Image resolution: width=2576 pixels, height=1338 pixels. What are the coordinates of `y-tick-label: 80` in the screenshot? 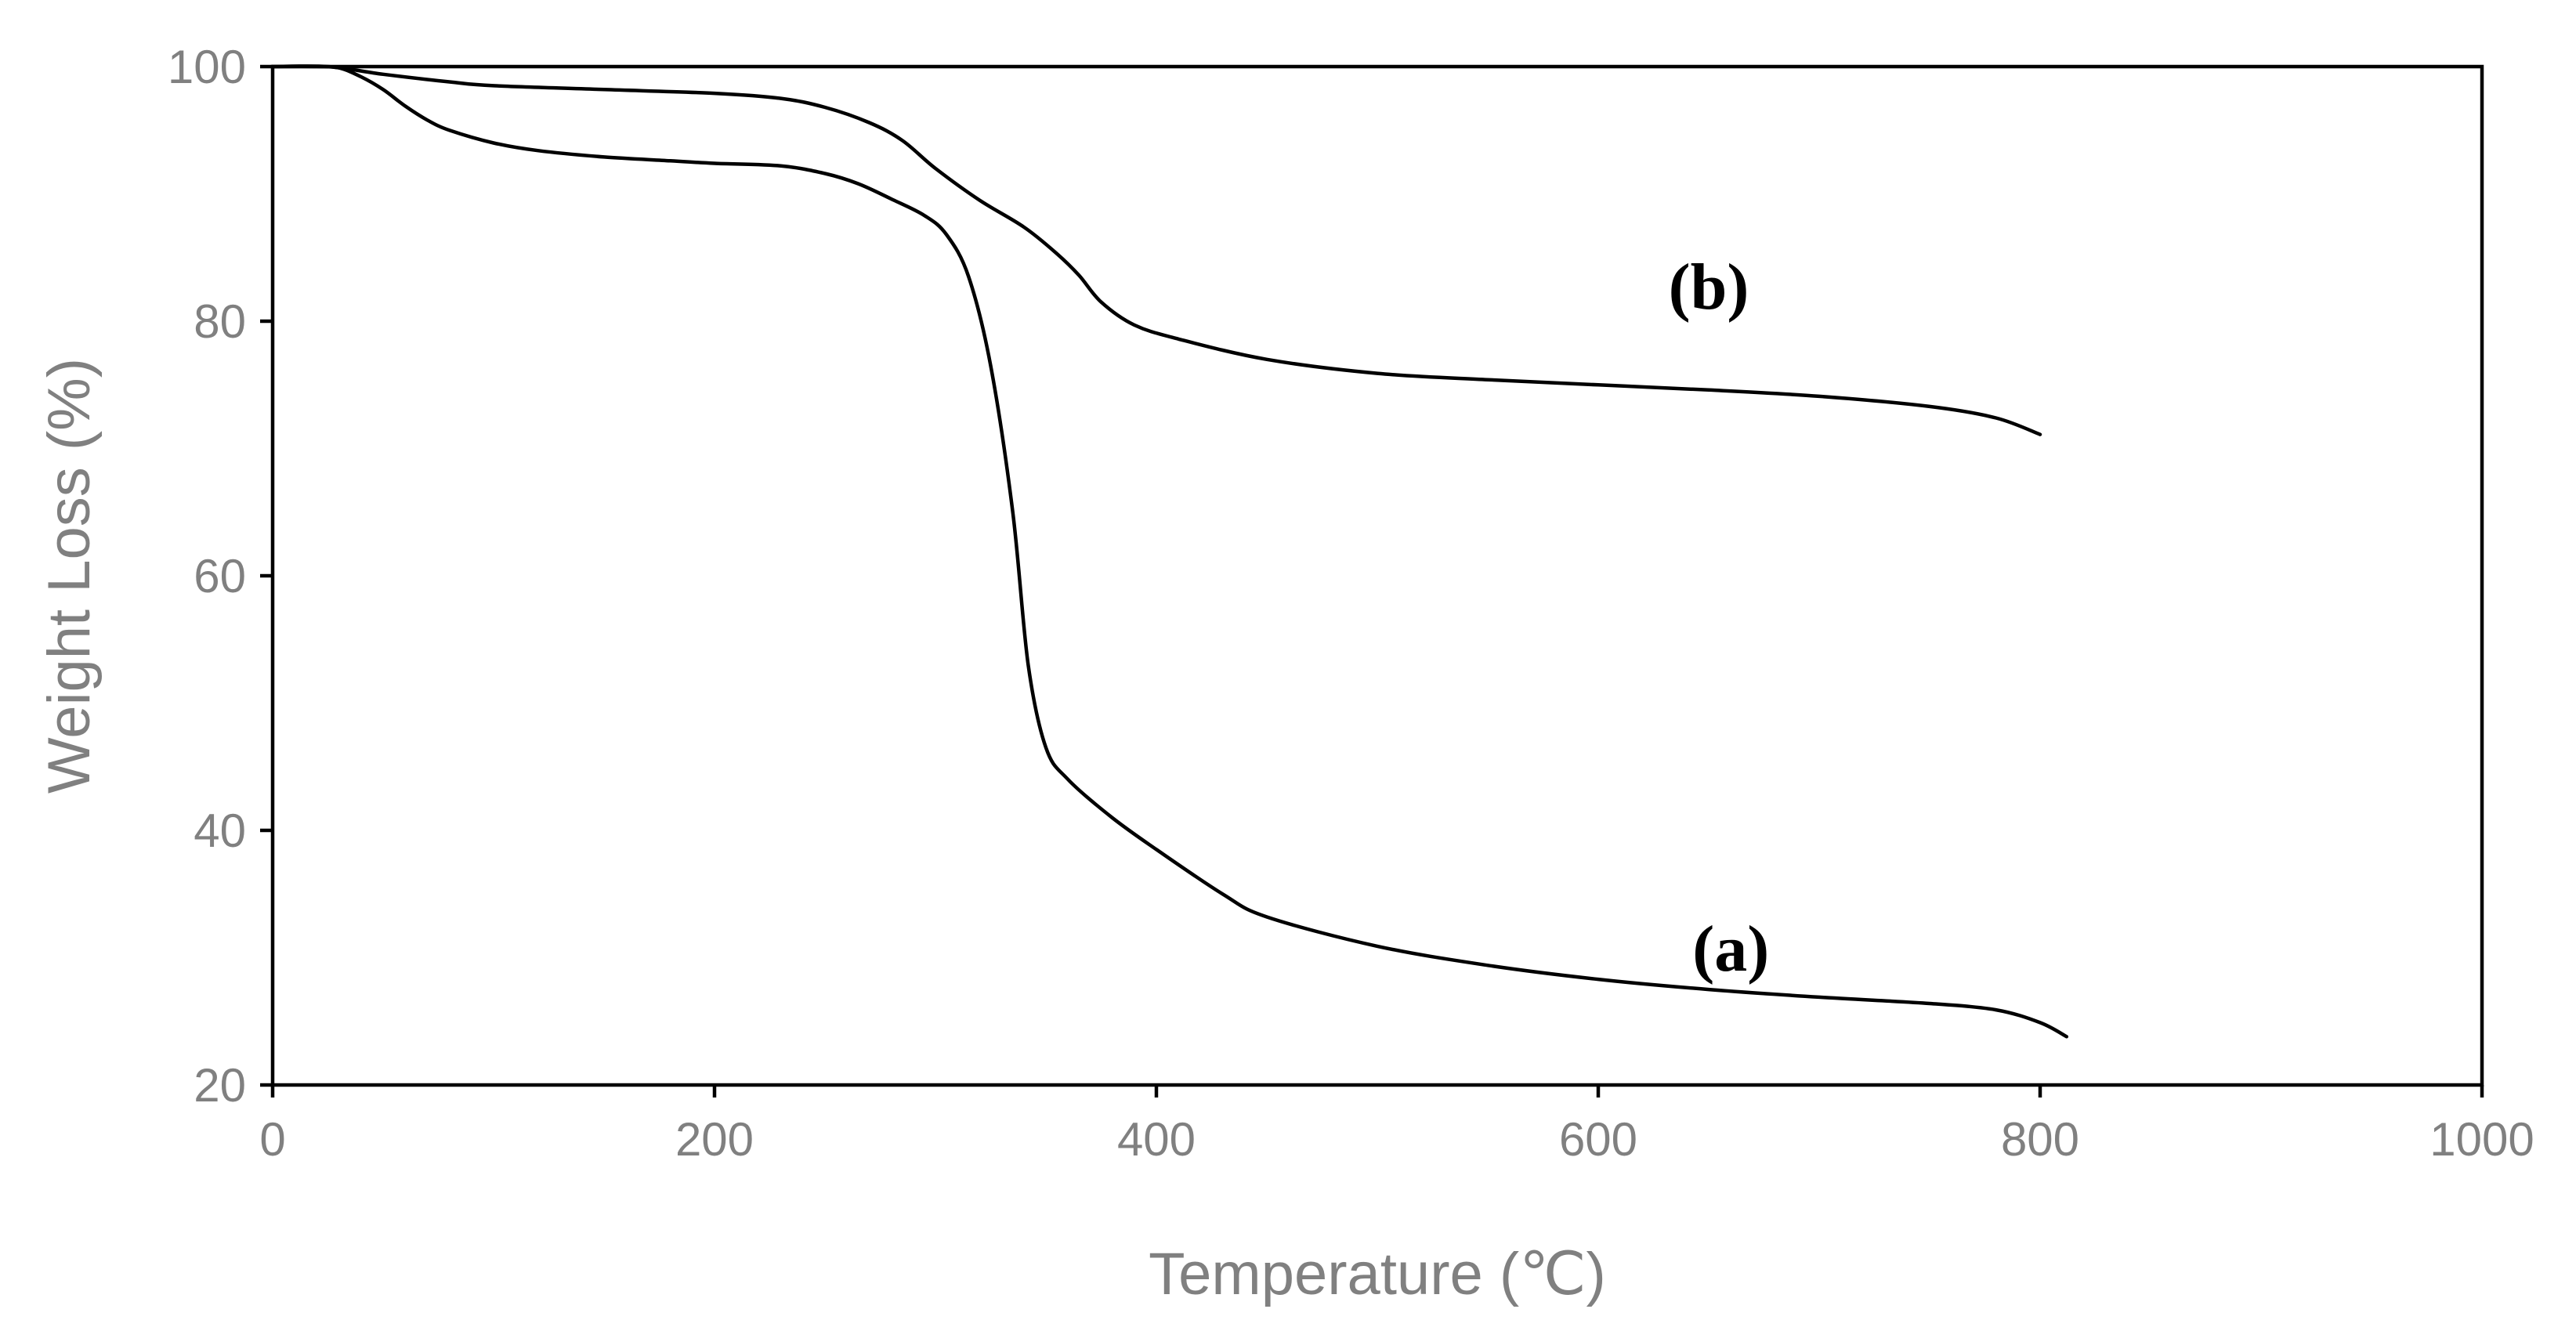 It's located at (220, 321).